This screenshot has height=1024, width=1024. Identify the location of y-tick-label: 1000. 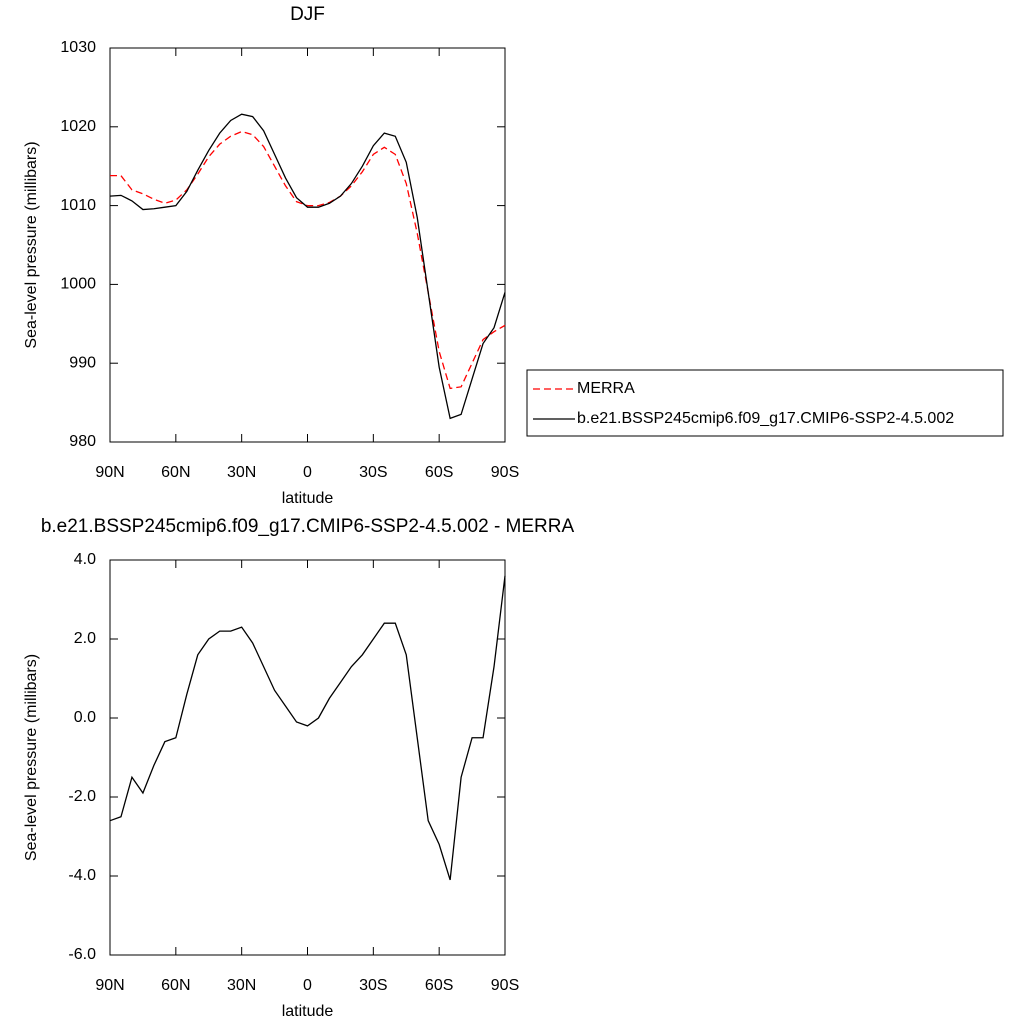
(78, 284).